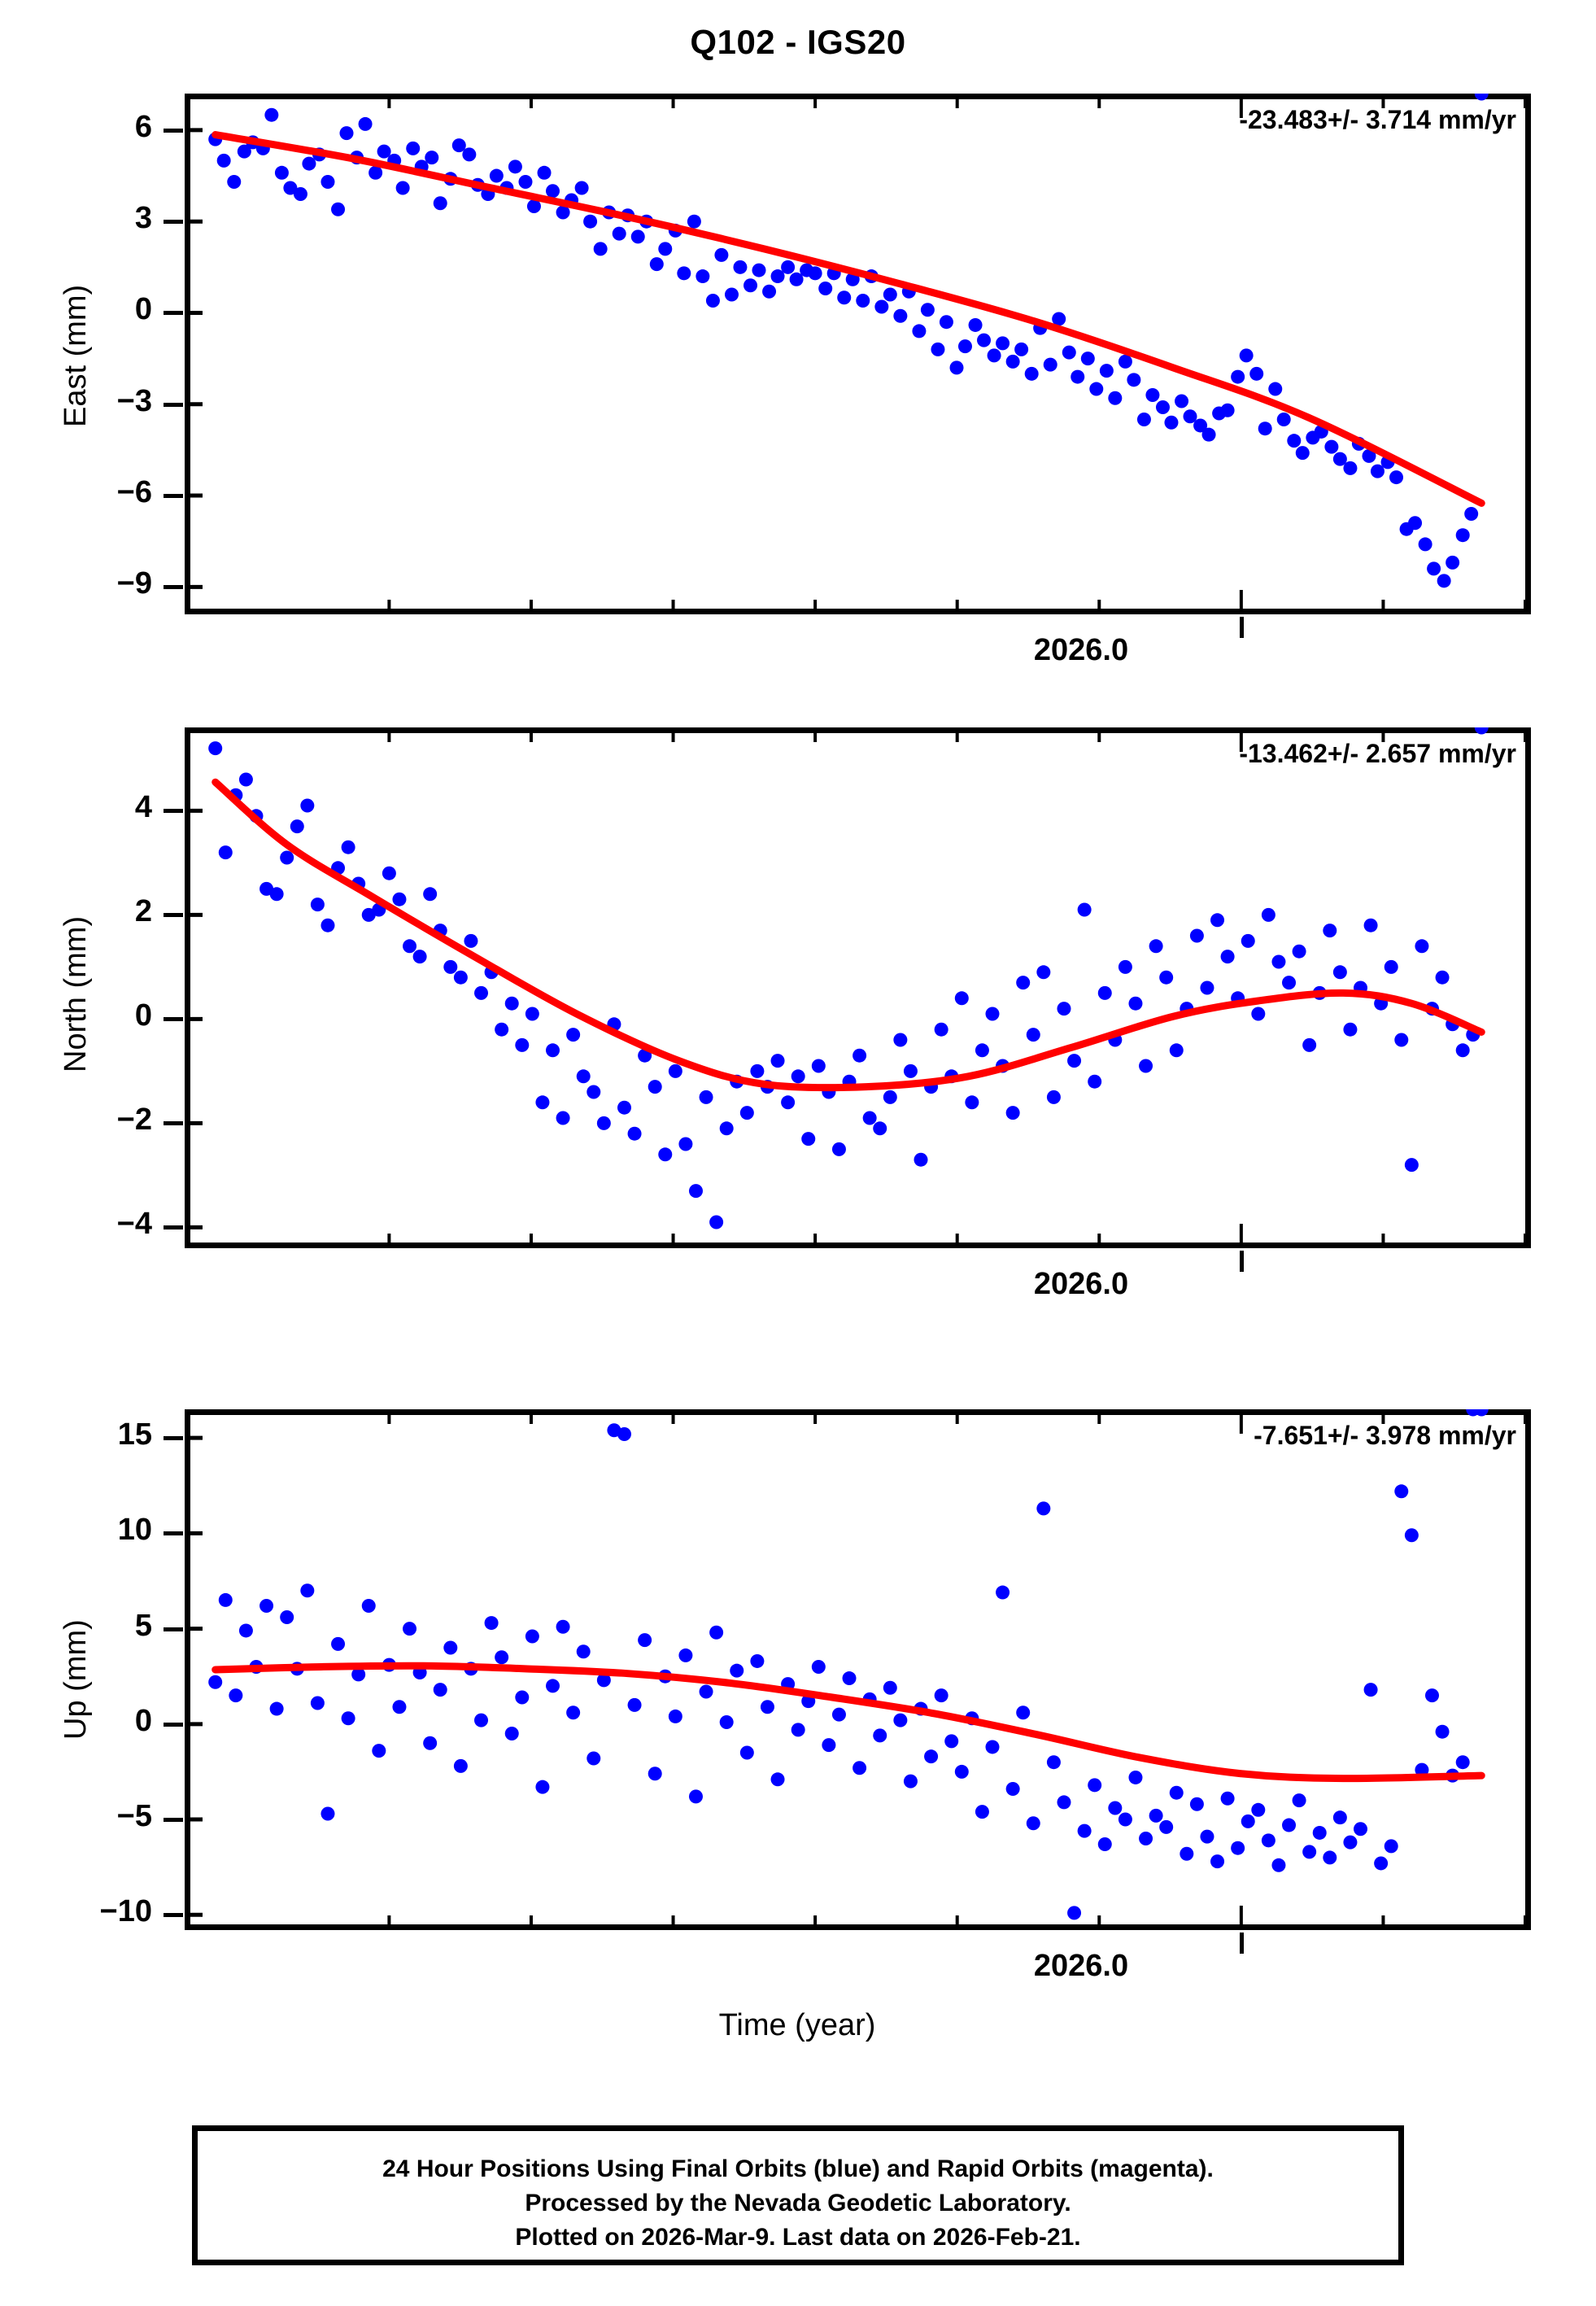 The image size is (1596, 2306). What do you see at coordinates (143, 1625) in the screenshot?
I see `ytick-label: 5` at bounding box center [143, 1625].